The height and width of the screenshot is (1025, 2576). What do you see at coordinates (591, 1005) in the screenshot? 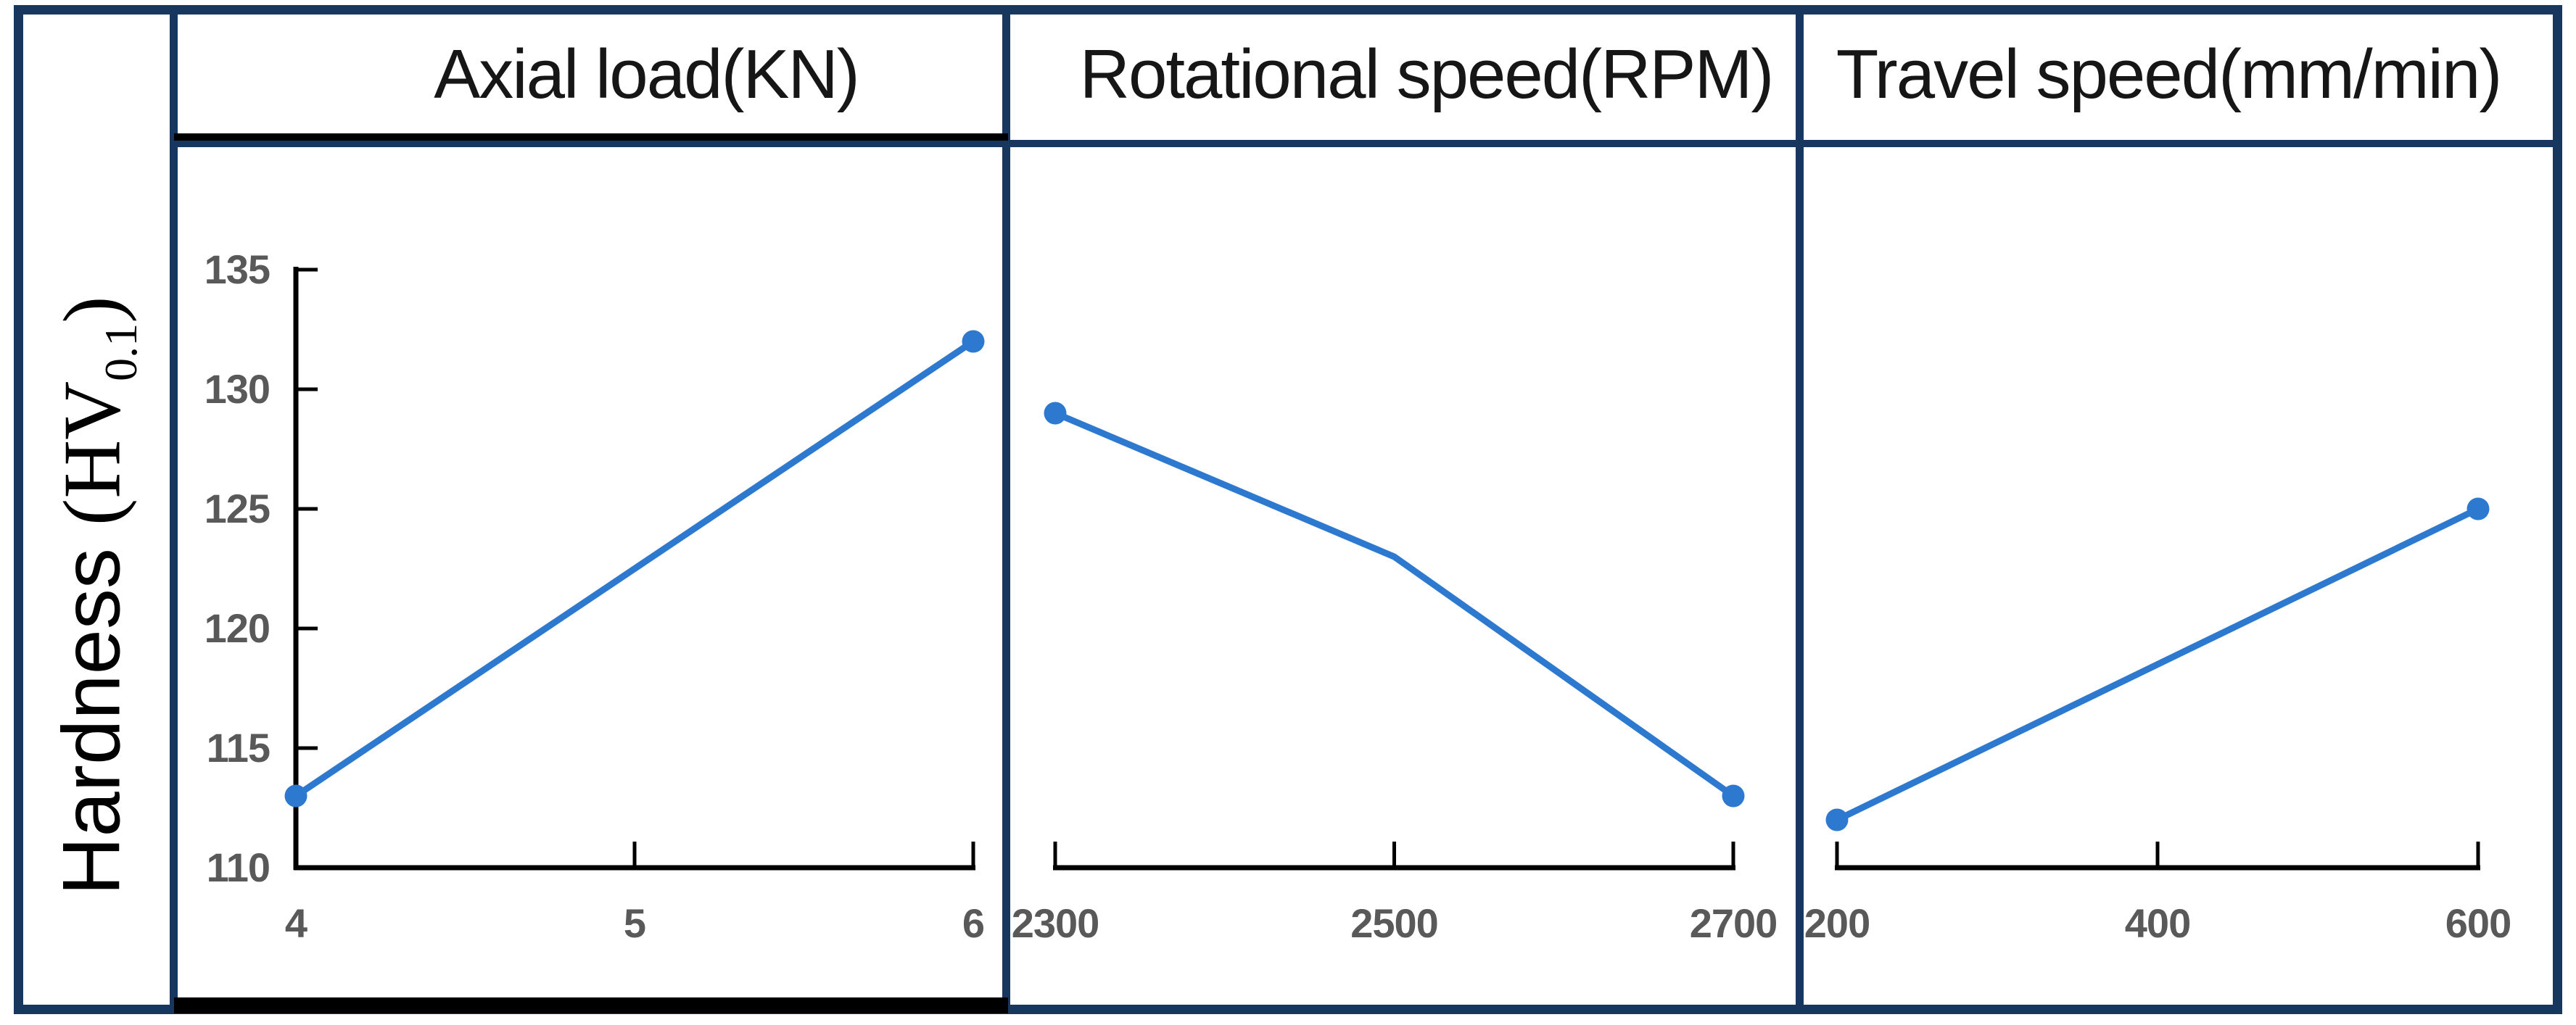
I see `bottom-border-black-segment` at bounding box center [591, 1005].